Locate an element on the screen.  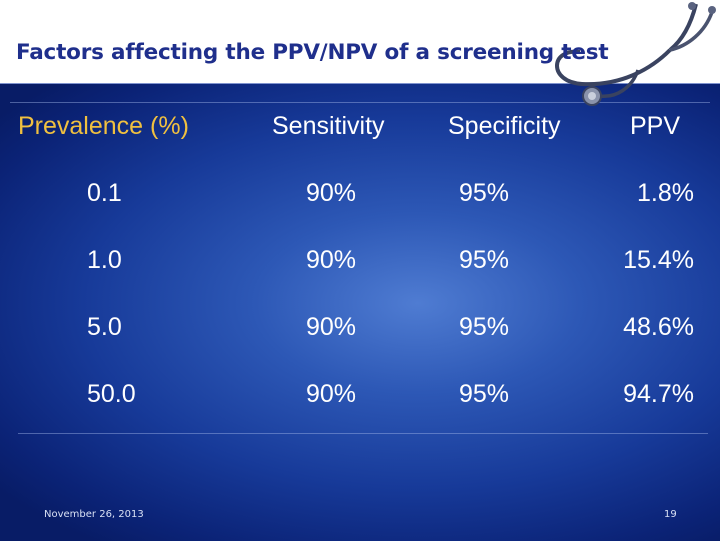
stethoscope-icon is located at coordinates (635, 54).